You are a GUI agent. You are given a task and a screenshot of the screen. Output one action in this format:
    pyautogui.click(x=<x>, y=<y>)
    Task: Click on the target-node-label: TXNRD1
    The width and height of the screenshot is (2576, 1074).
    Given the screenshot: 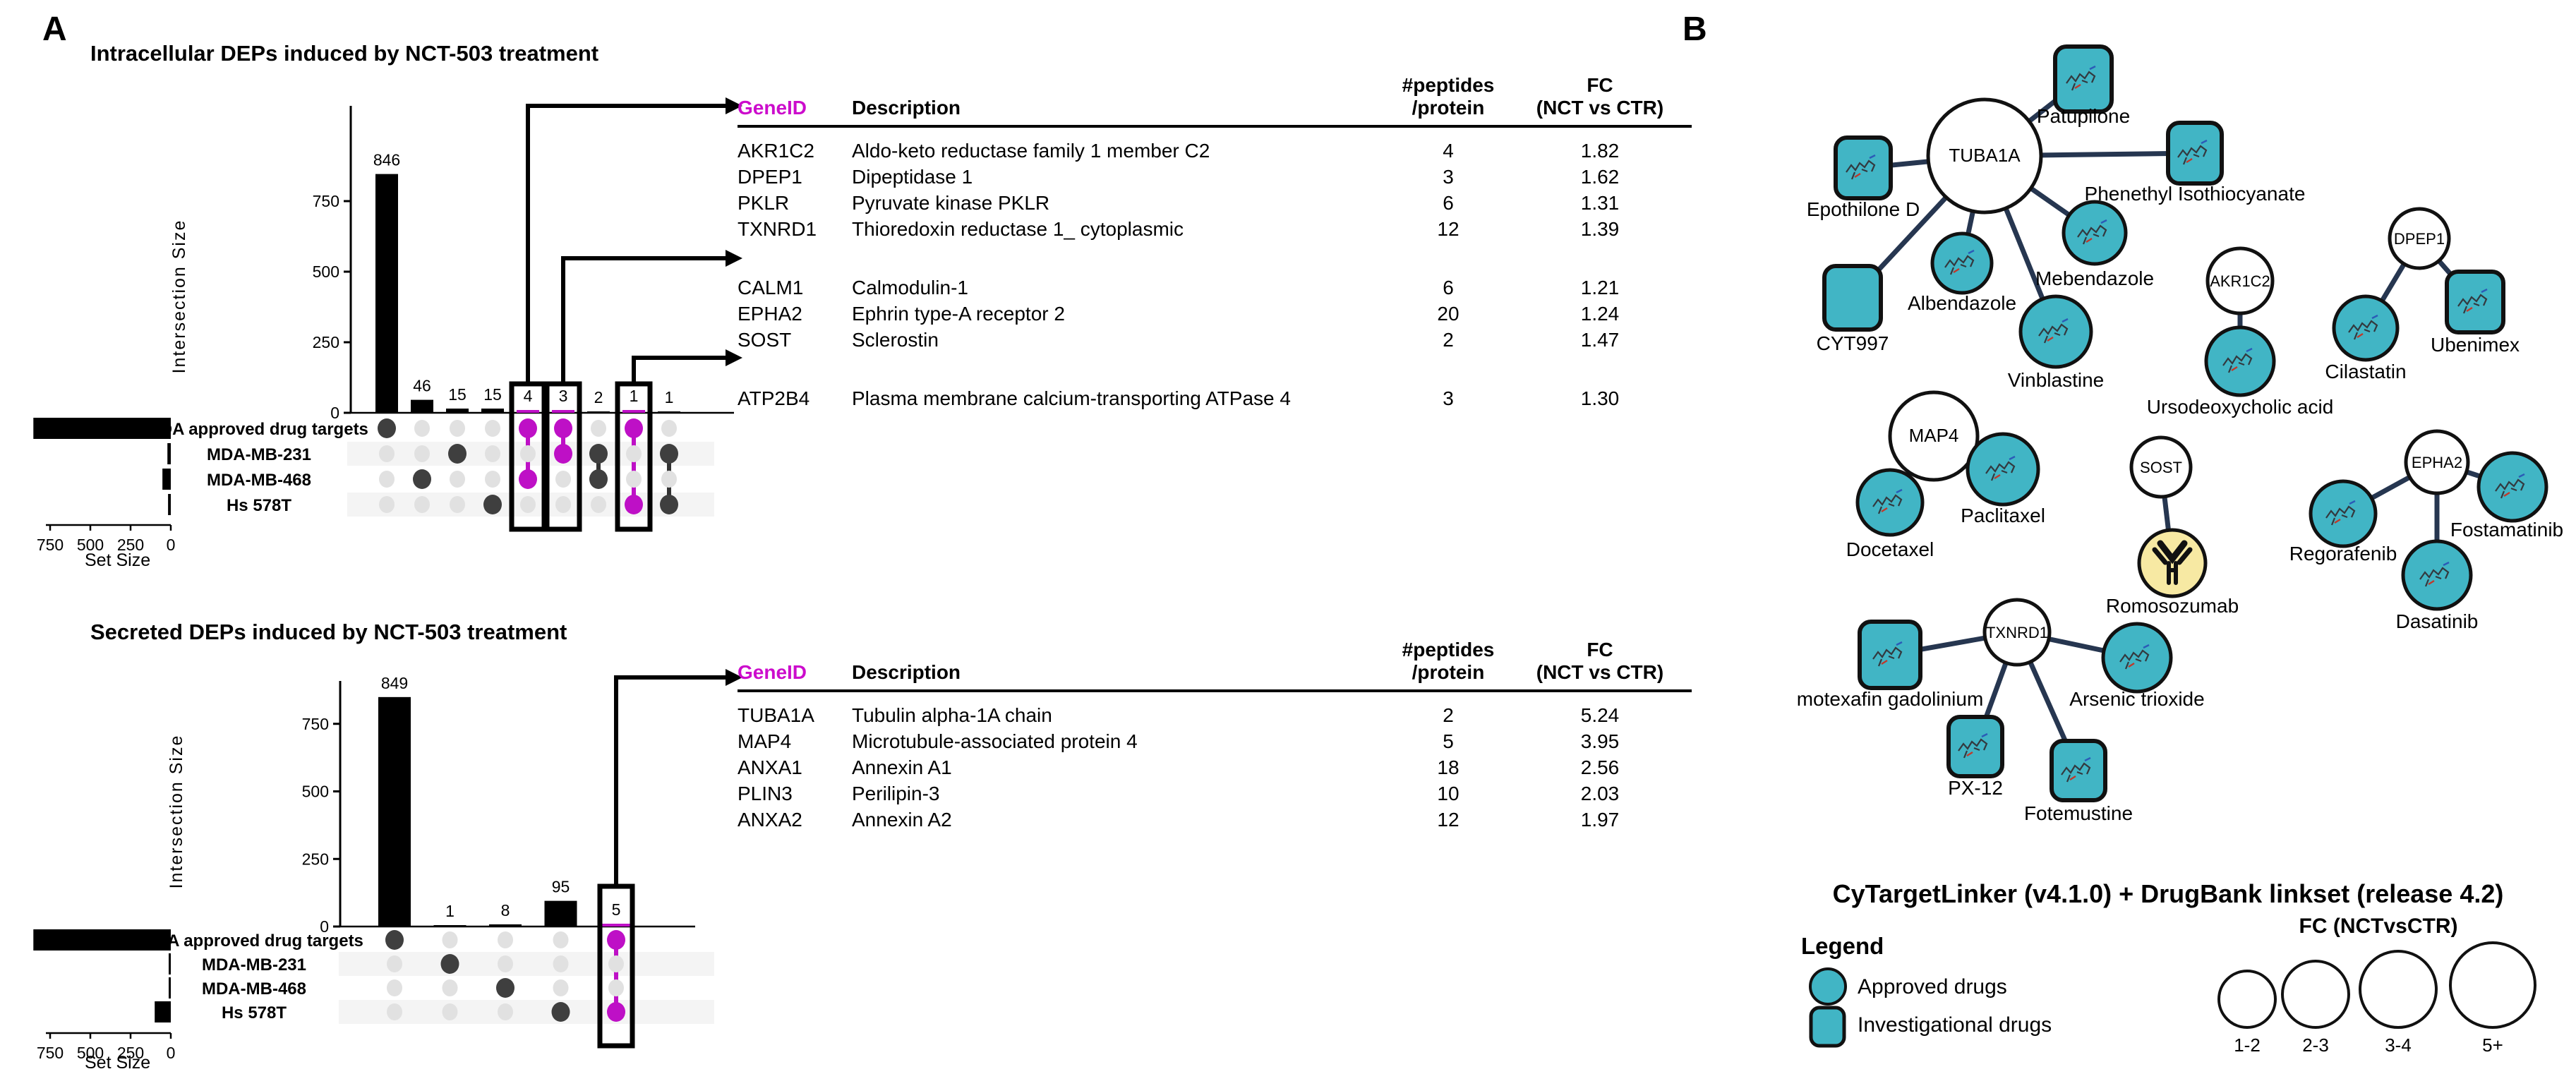 What is the action you would take?
    pyautogui.click(x=2017, y=632)
    